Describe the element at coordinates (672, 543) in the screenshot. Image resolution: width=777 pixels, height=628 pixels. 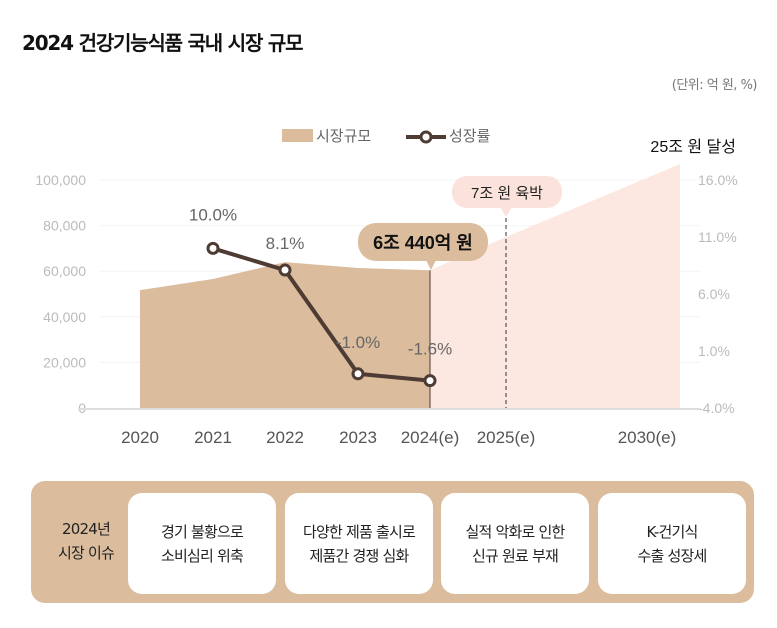
I see `issue-card: K-건기식 수출 성장세` at that location.